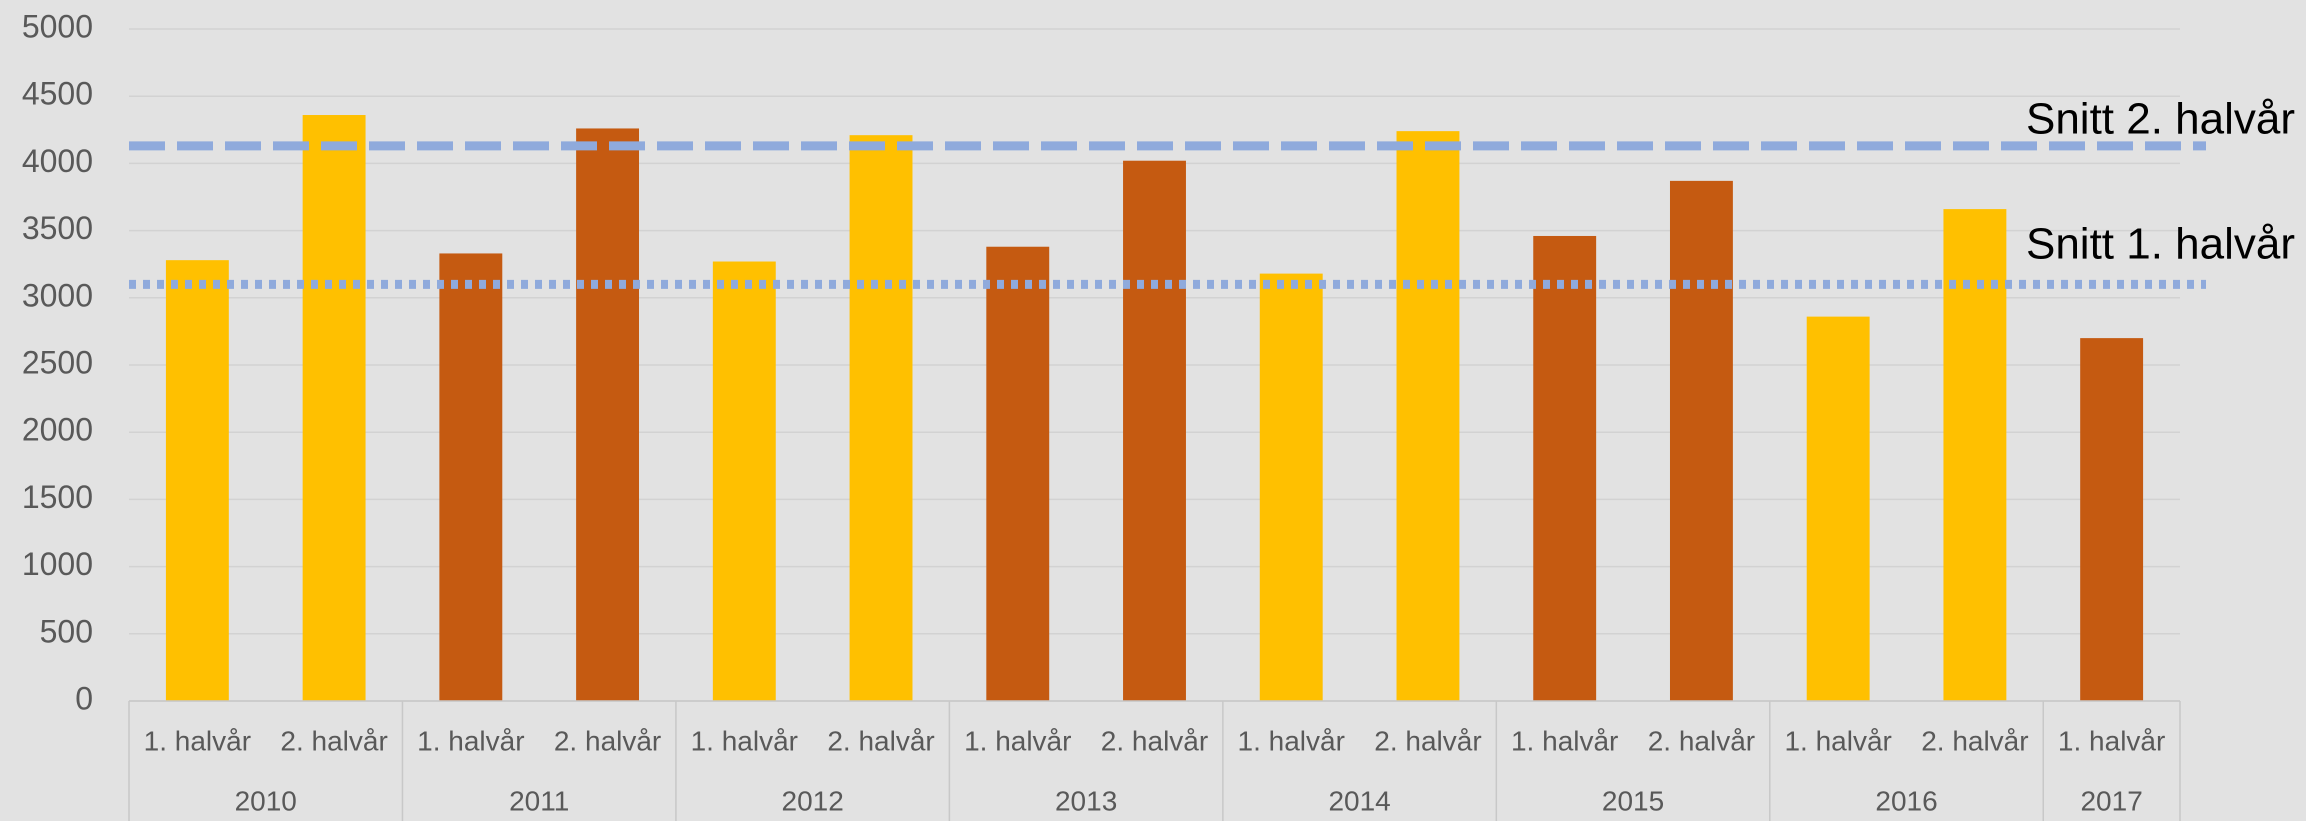 This screenshot has height=821, width=2306. What do you see at coordinates (66, 631) in the screenshot?
I see `y-tick-label: 500` at bounding box center [66, 631].